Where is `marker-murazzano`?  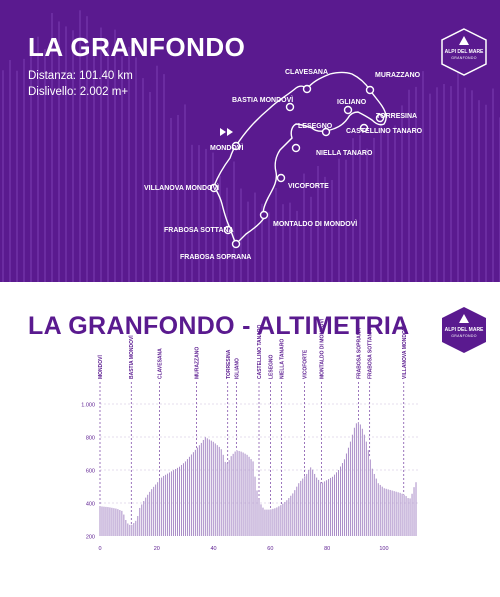
marker-murazzano is located at coordinates (370, 90).